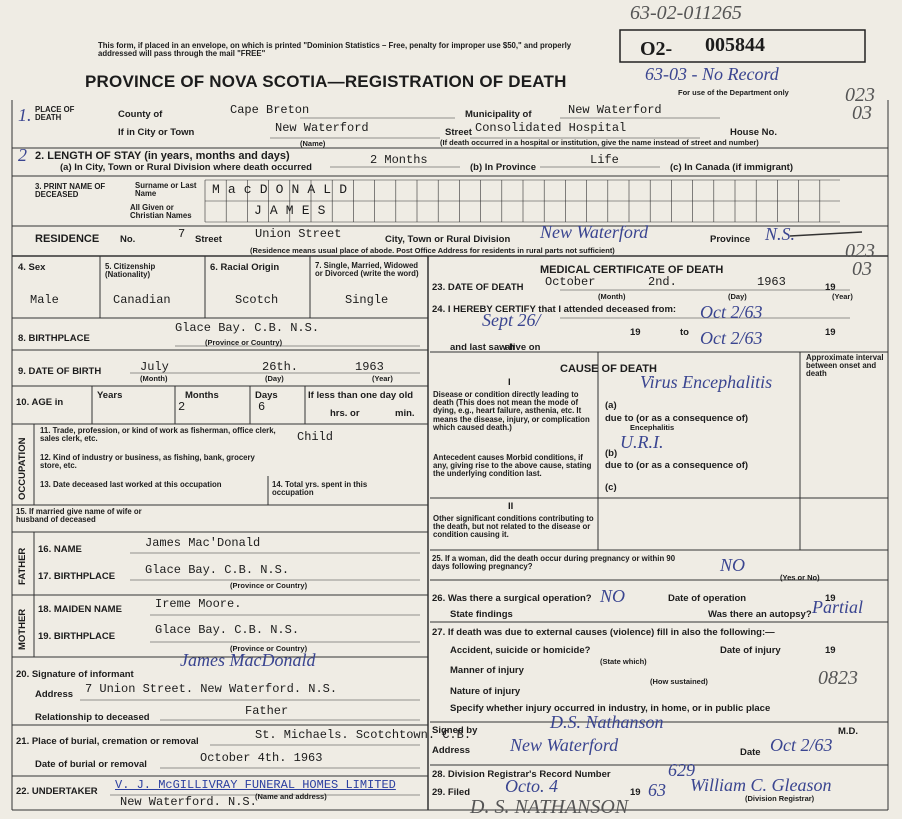  Describe the element at coordinates (70, 191) in the screenshot. I see `section-label: 3. PRINT NAME OF DECEASED` at that location.